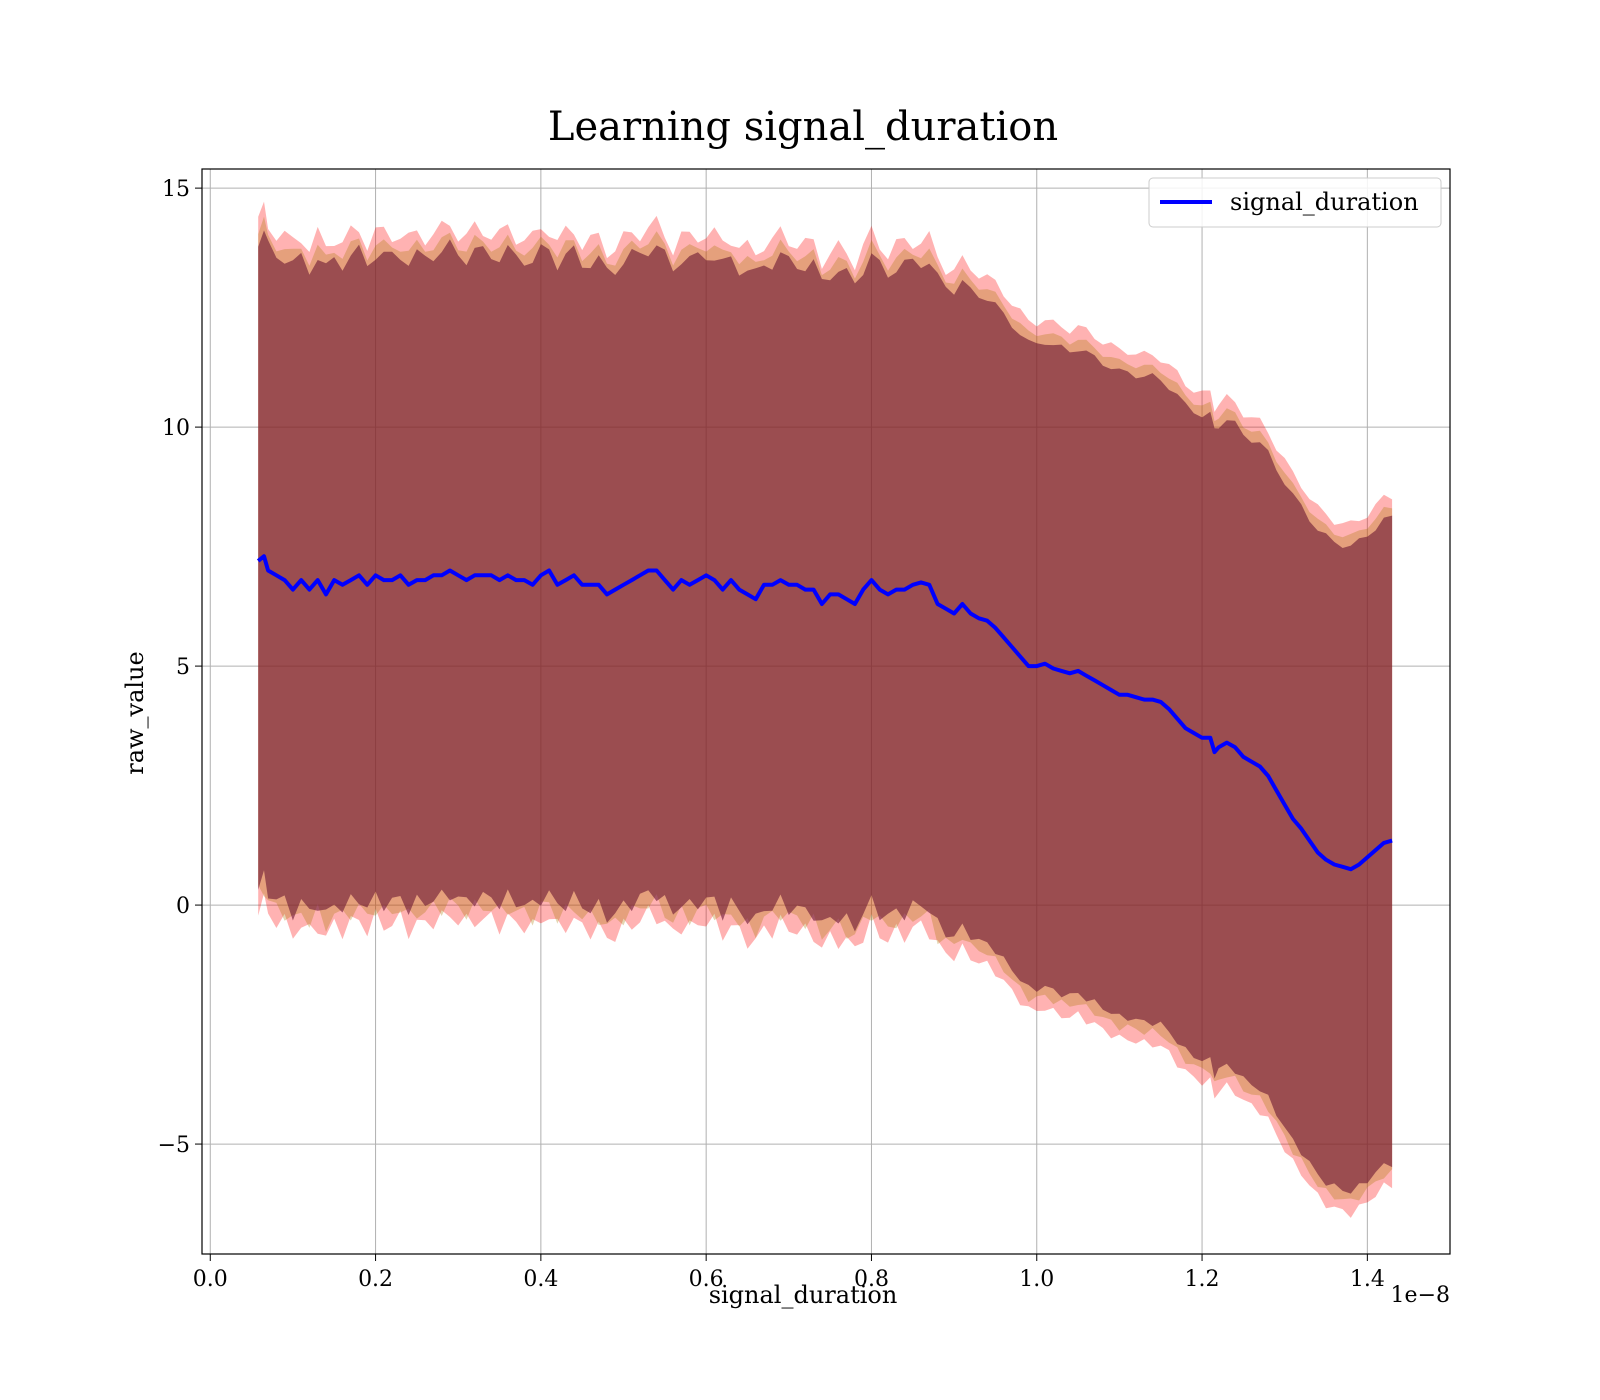 The width and height of the screenshot is (1600, 1400). Describe the element at coordinates (176, 428) in the screenshot. I see `y-tick-label: 10` at that location.